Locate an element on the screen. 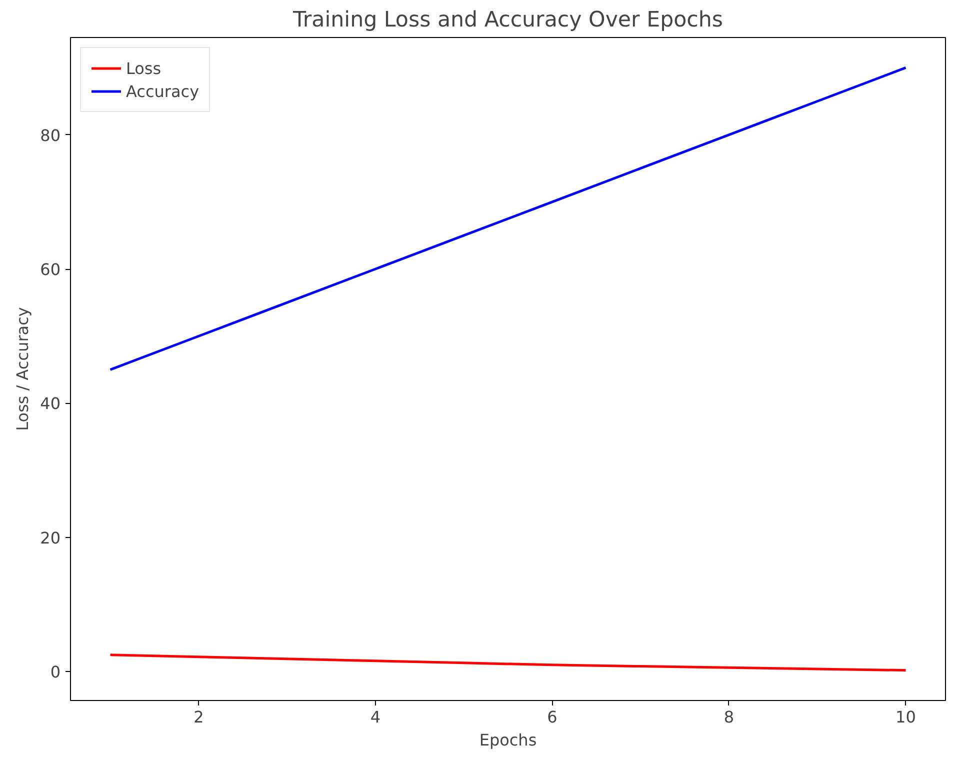  y-tick-label: 80 is located at coordinates (50, 135).